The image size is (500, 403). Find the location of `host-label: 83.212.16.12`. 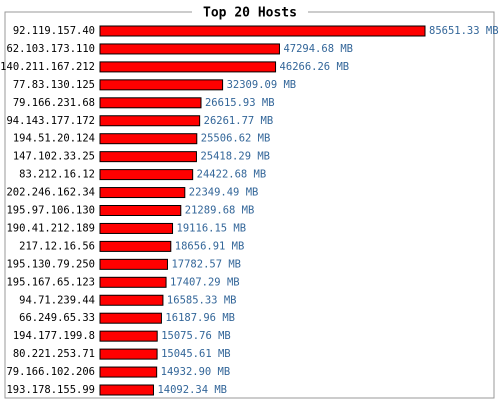

host-label: 83.212.16.12 is located at coordinates (57, 175).